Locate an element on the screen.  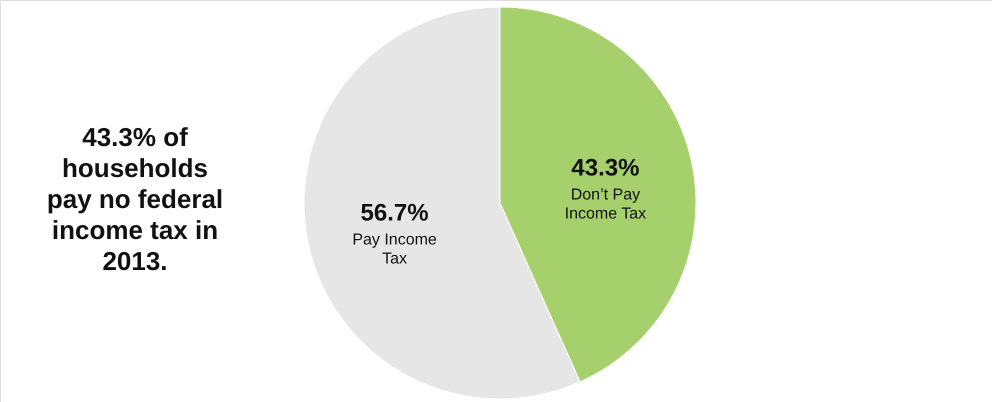
slice-label: Pay Income Tax is located at coordinates (394, 250).